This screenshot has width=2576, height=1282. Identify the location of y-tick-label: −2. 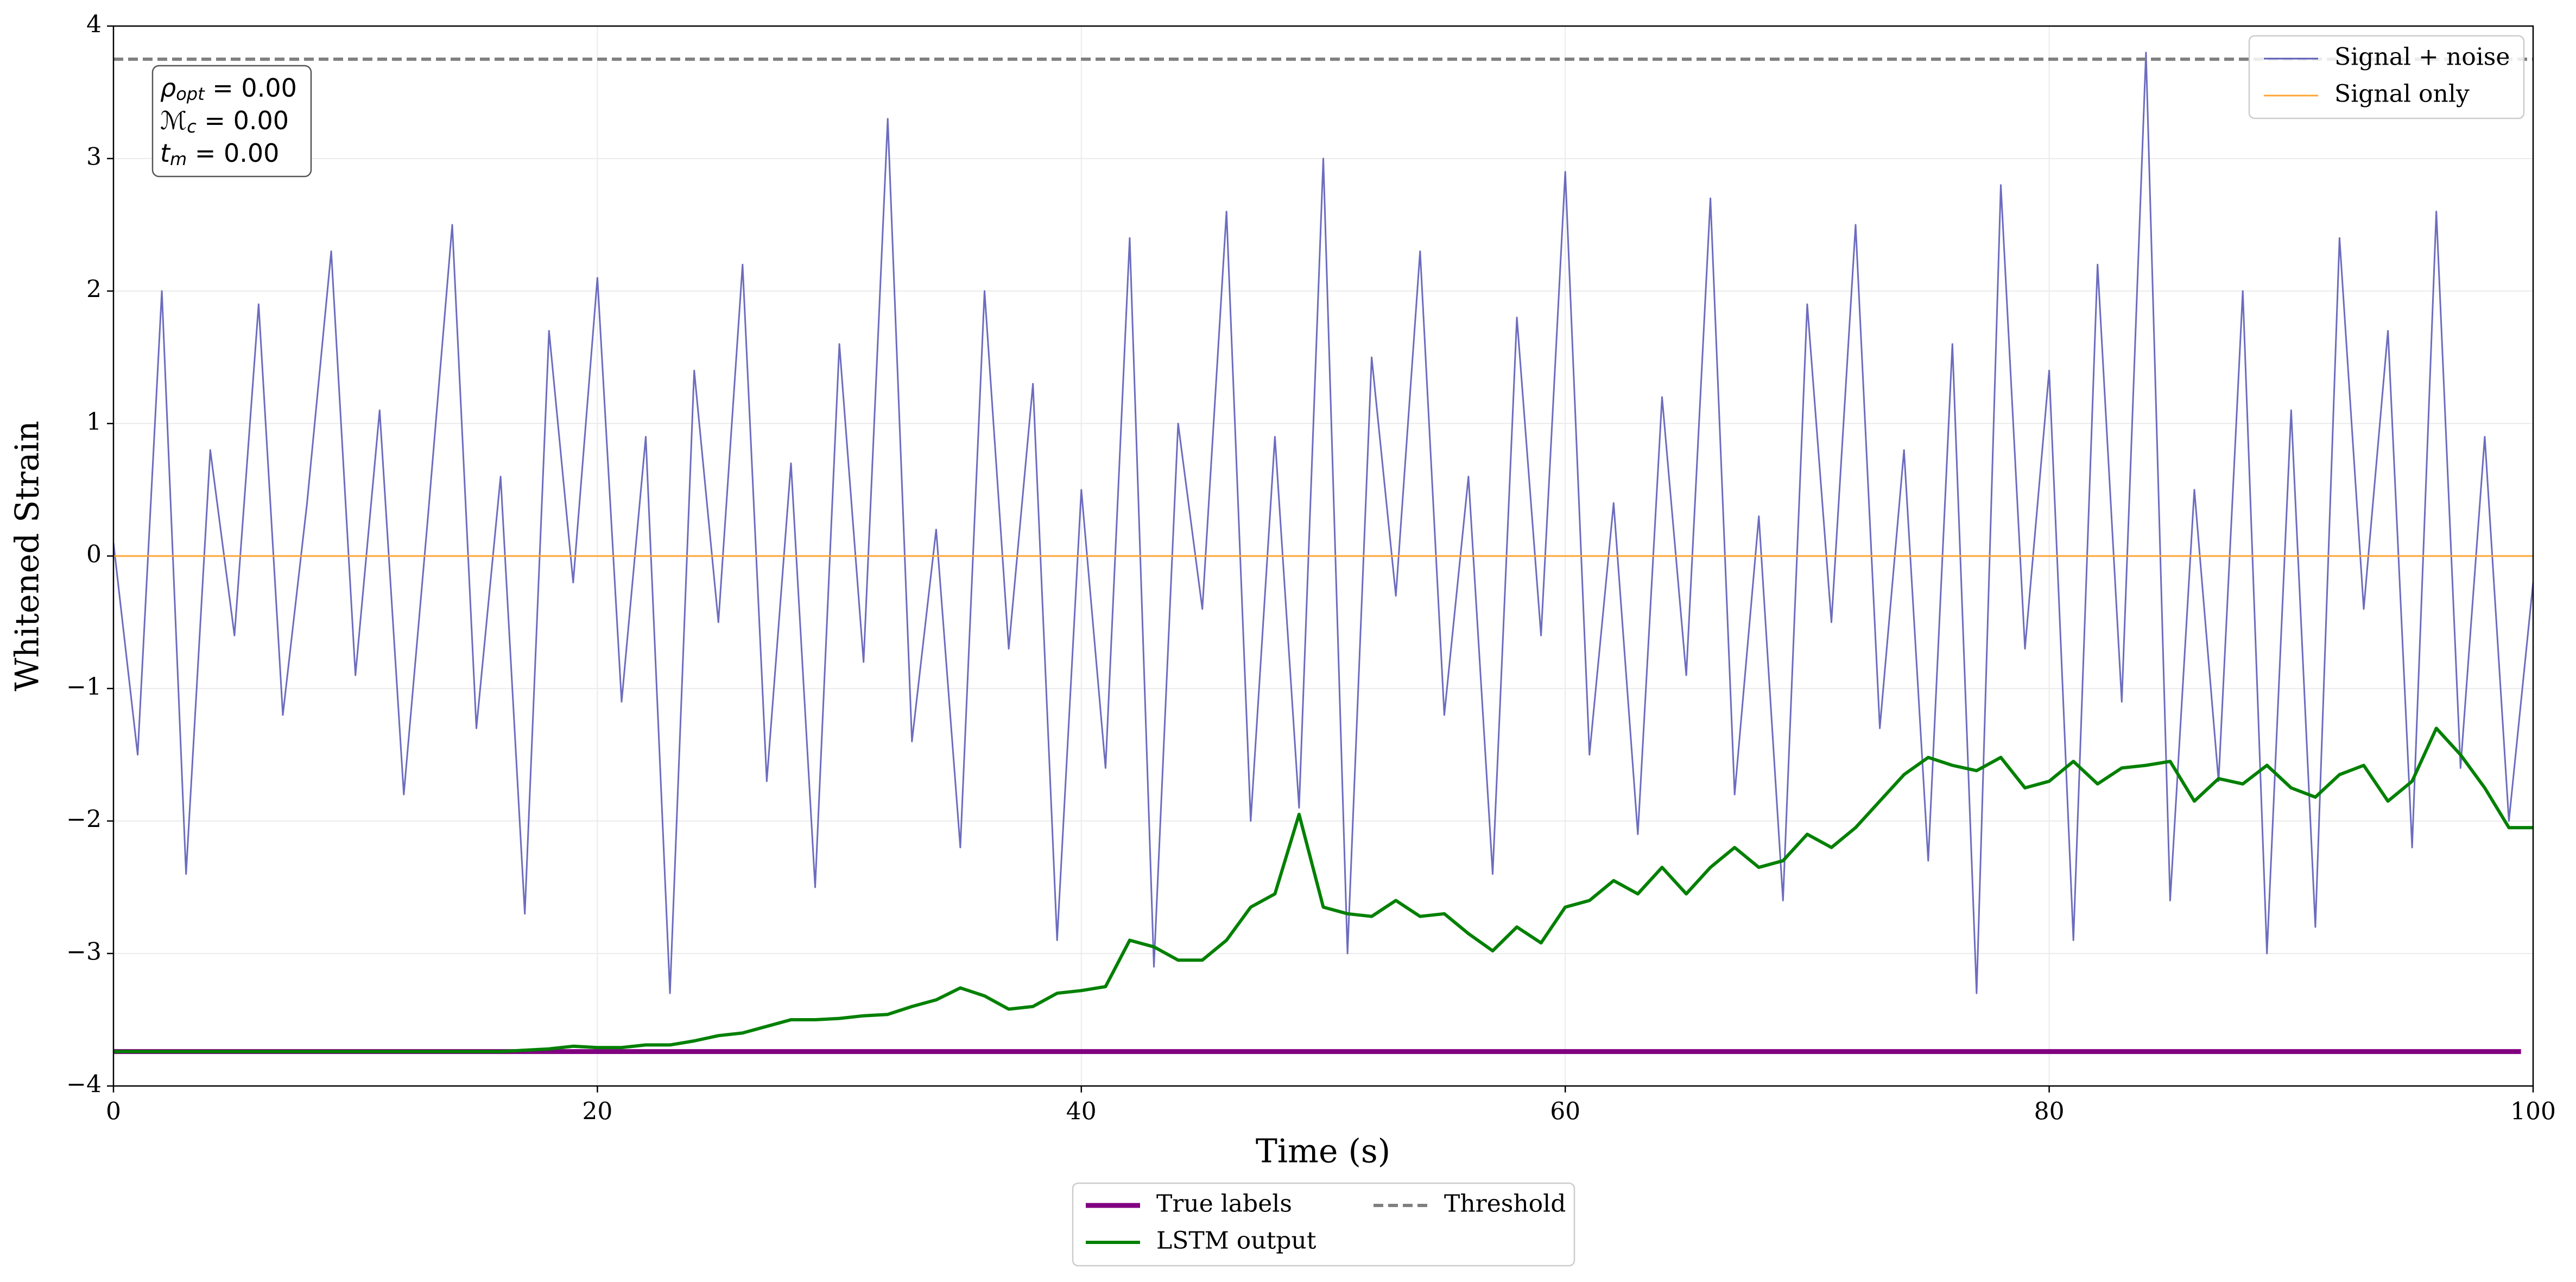
(84, 819).